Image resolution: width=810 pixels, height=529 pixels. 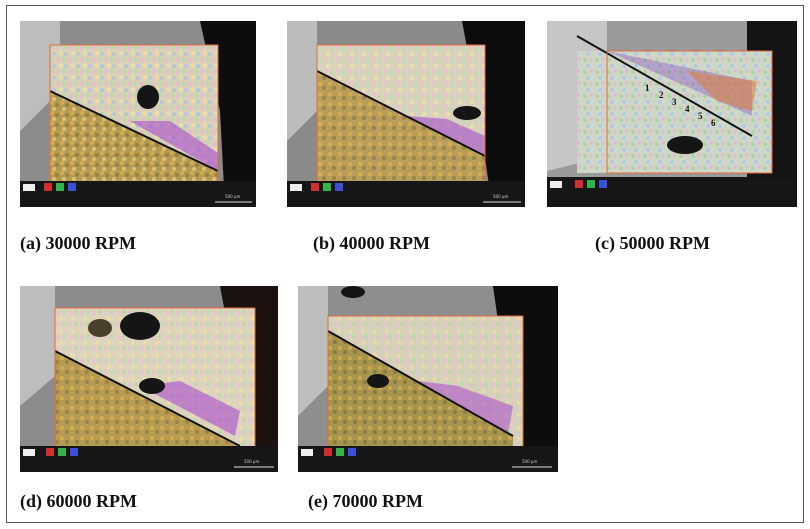 I want to click on caption-e: (e) 70000 RPM, so click(x=365, y=501).